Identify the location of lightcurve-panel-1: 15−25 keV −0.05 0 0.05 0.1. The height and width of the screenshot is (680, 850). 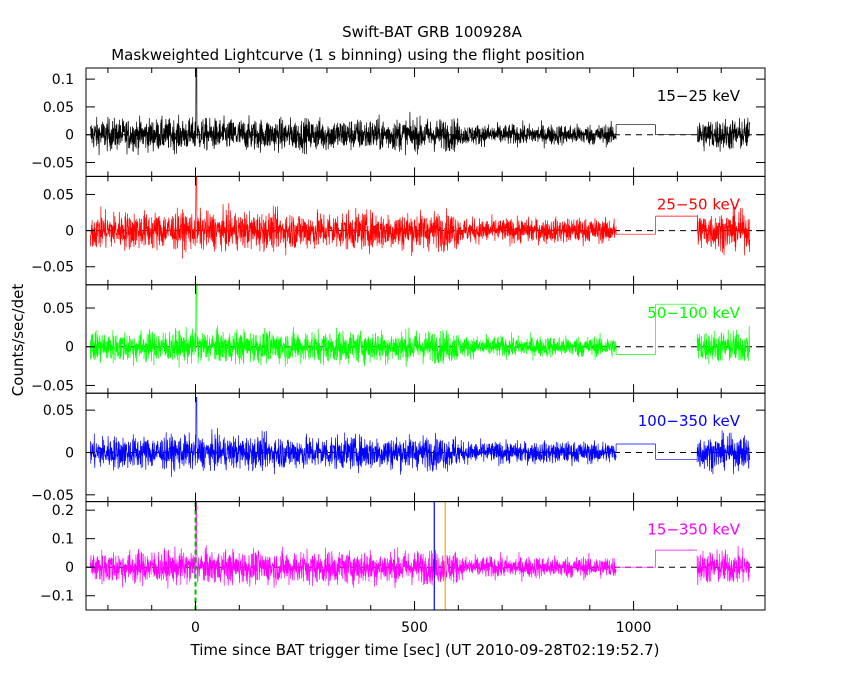
(398, 122).